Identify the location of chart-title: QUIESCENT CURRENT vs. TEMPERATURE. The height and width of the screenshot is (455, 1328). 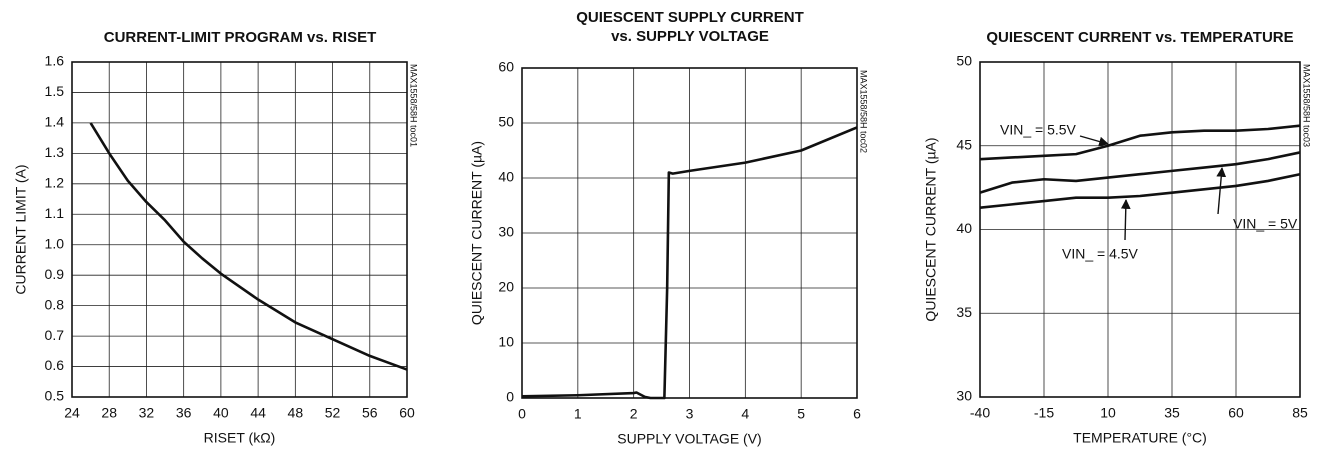
(1139, 37).